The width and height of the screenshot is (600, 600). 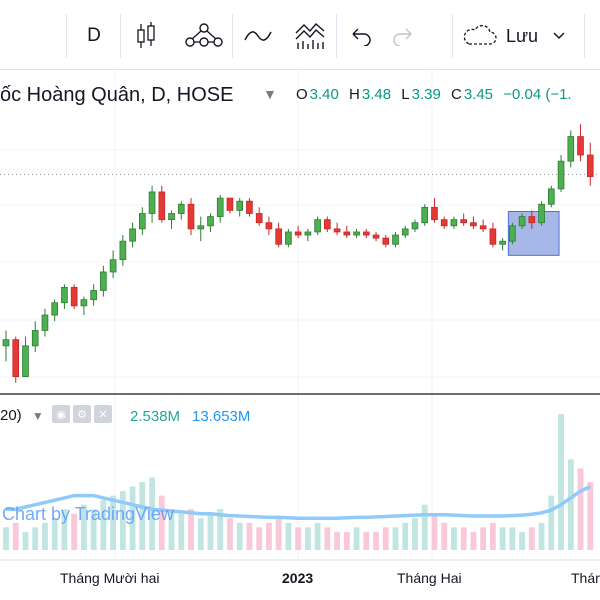 I want to click on line-tool-button, so click(x=258, y=36).